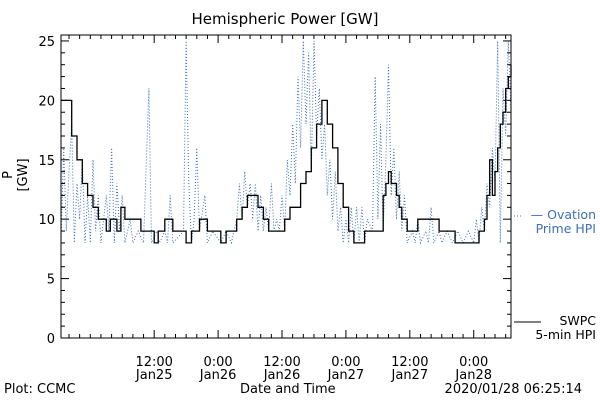 Image resolution: width=600 pixels, height=400 pixels. I want to click on legend-ovation-line2: Prime HPI, so click(565, 228).